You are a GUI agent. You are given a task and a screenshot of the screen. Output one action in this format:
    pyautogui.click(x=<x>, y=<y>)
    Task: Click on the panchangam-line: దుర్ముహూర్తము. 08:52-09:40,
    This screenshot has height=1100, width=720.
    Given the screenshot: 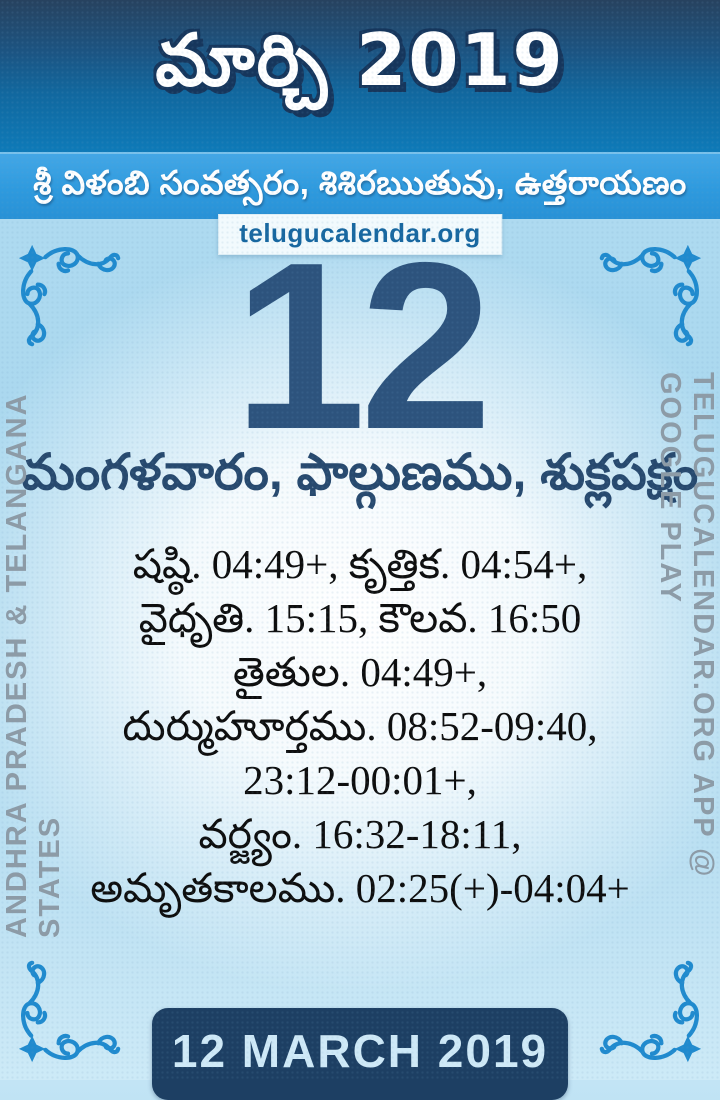 What is the action you would take?
    pyautogui.click(x=360, y=726)
    